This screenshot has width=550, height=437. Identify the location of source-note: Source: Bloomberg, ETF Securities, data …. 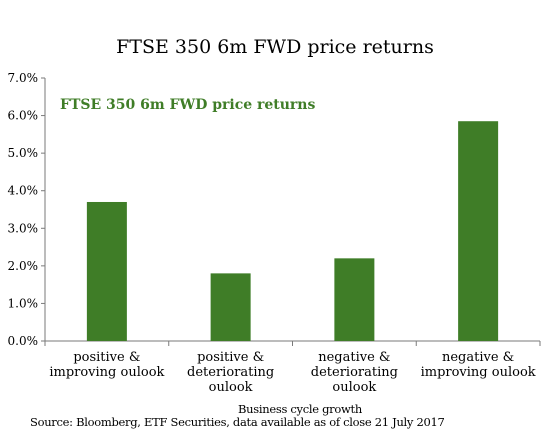
(237, 422).